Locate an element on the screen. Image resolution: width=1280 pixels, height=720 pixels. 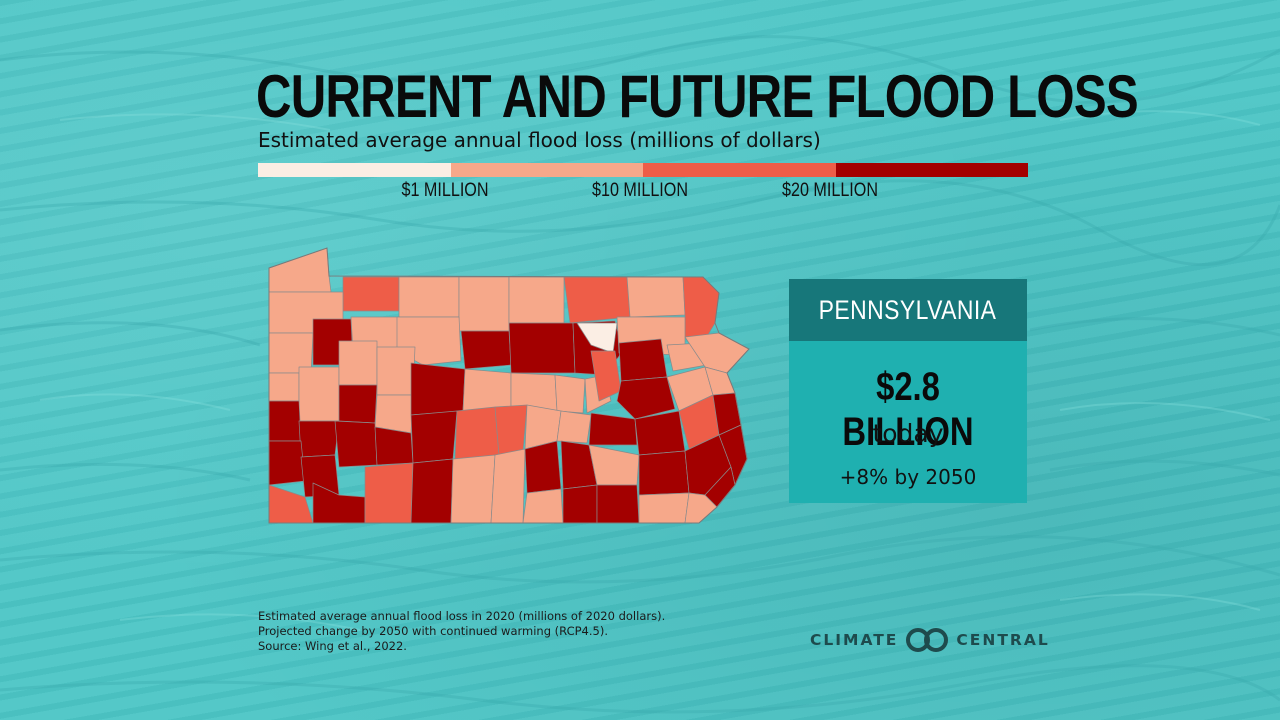
climate-central-rings-icon is located at coordinates (927, 640).